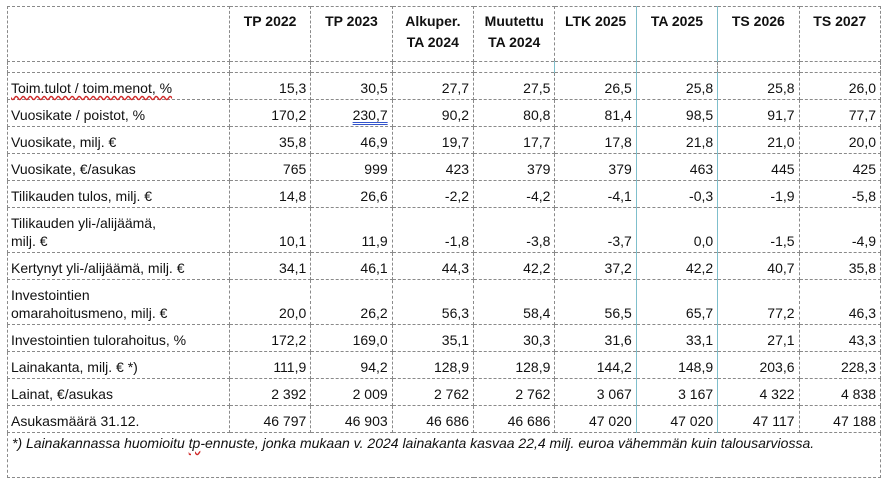 The width and height of the screenshot is (887, 478). Describe the element at coordinates (270, 419) in the screenshot. I see `value-cell: 46 797` at that location.